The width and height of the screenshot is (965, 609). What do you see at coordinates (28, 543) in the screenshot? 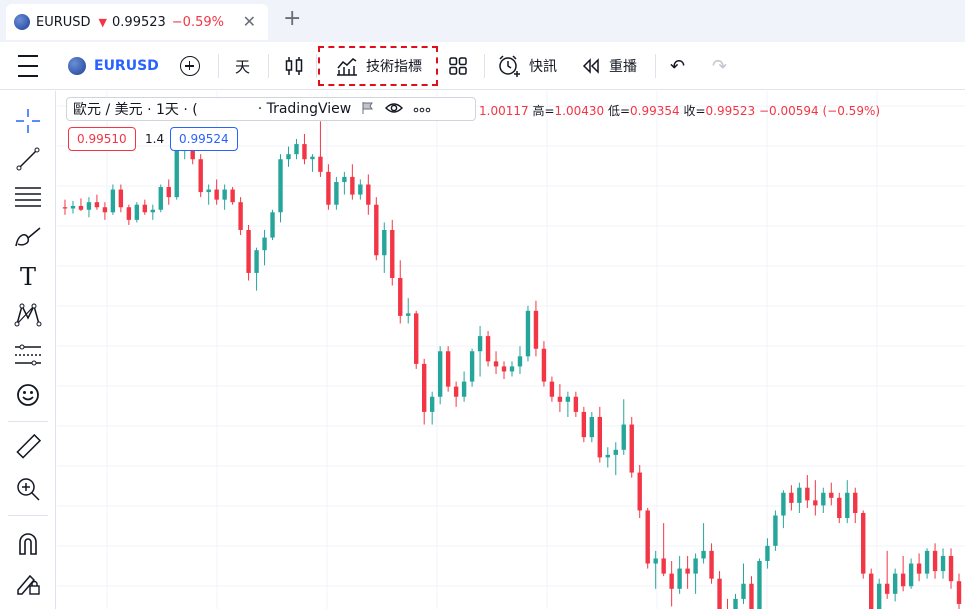
I see `magnet-icon` at bounding box center [28, 543].